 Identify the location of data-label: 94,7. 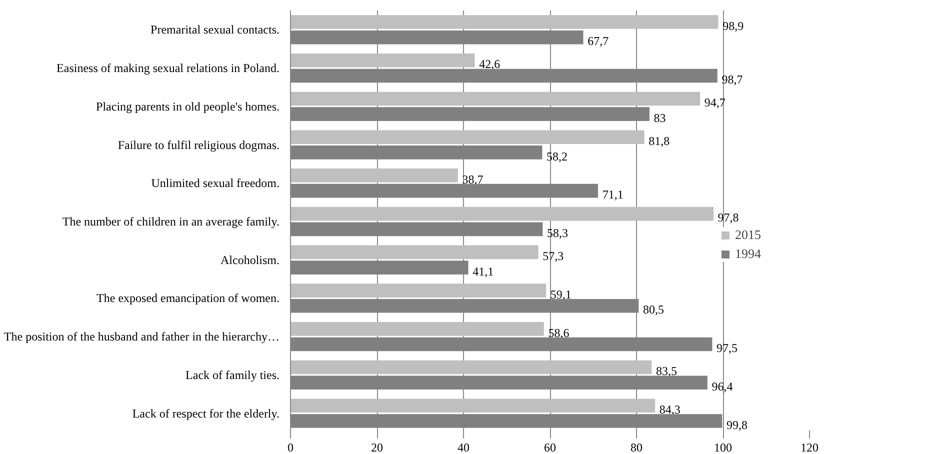
(715, 103).